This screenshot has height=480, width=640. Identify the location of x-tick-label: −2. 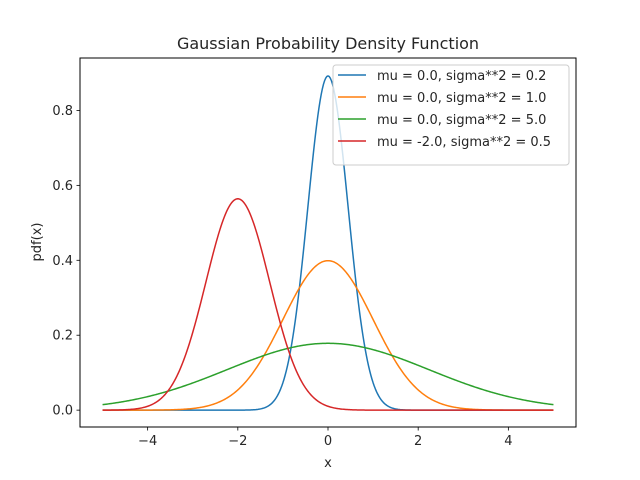
(237, 441).